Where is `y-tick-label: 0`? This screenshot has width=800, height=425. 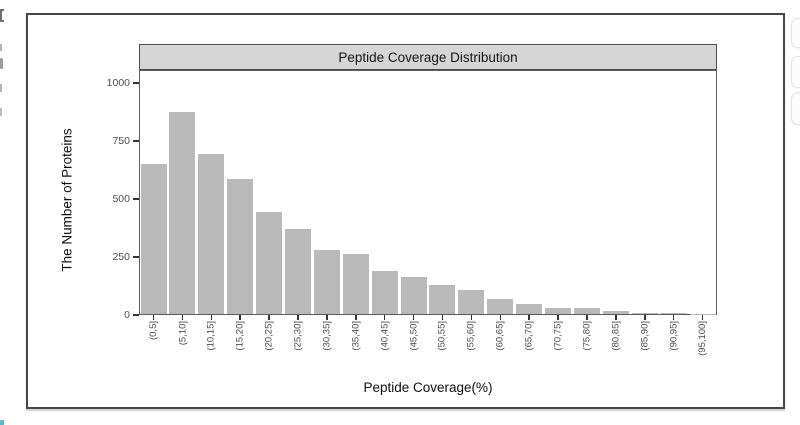
y-tick-label: 0 is located at coordinates (127, 314).